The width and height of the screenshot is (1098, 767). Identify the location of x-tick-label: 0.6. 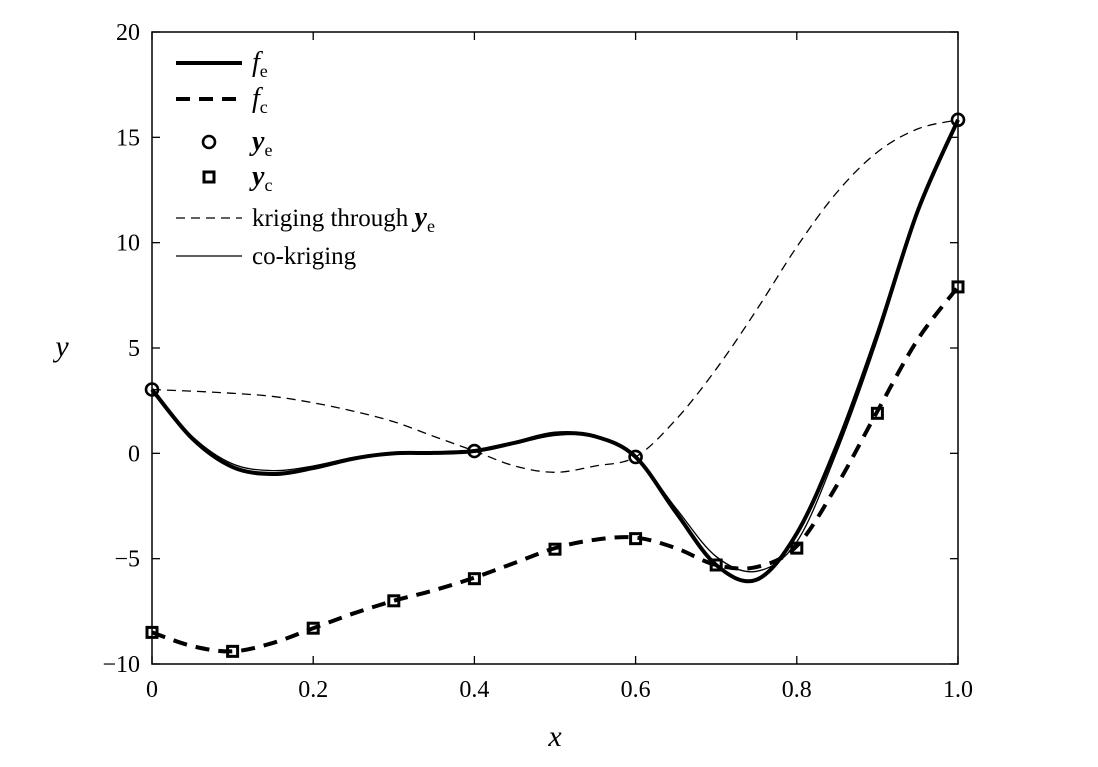
(636, 690).